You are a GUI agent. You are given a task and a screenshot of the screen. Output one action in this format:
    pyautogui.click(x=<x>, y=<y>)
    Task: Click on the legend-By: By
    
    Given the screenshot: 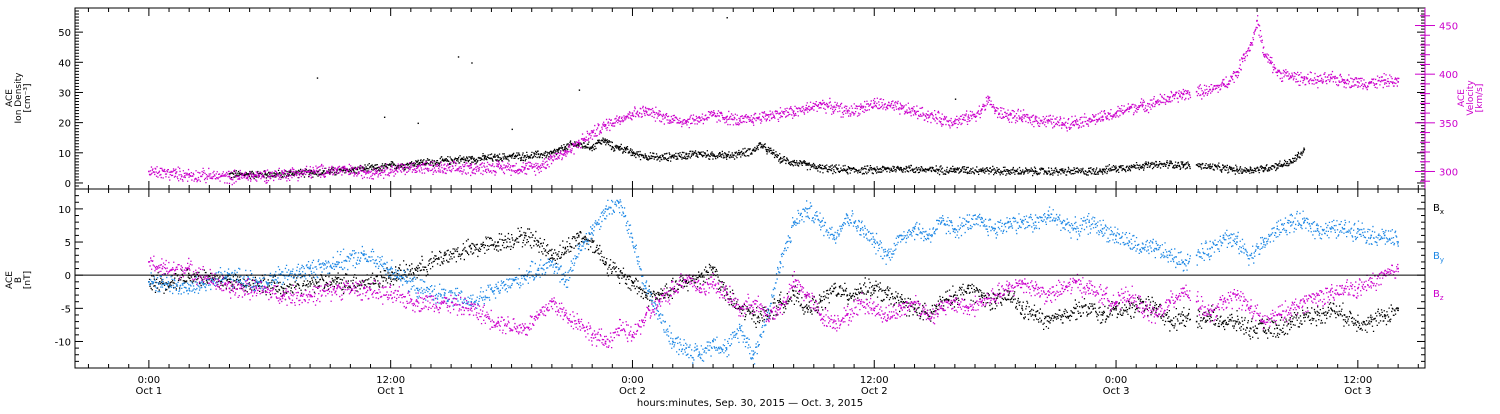 What is the action you would take?
    pyautogui.click(x=1438, y=257)
    